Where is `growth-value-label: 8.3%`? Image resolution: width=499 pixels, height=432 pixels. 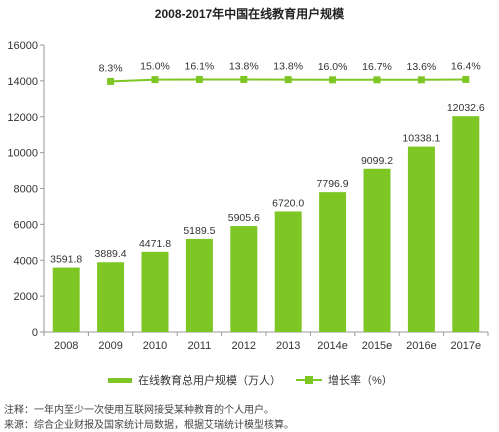
growth-value-label: 8.3% is located at coordinates (111, 68).